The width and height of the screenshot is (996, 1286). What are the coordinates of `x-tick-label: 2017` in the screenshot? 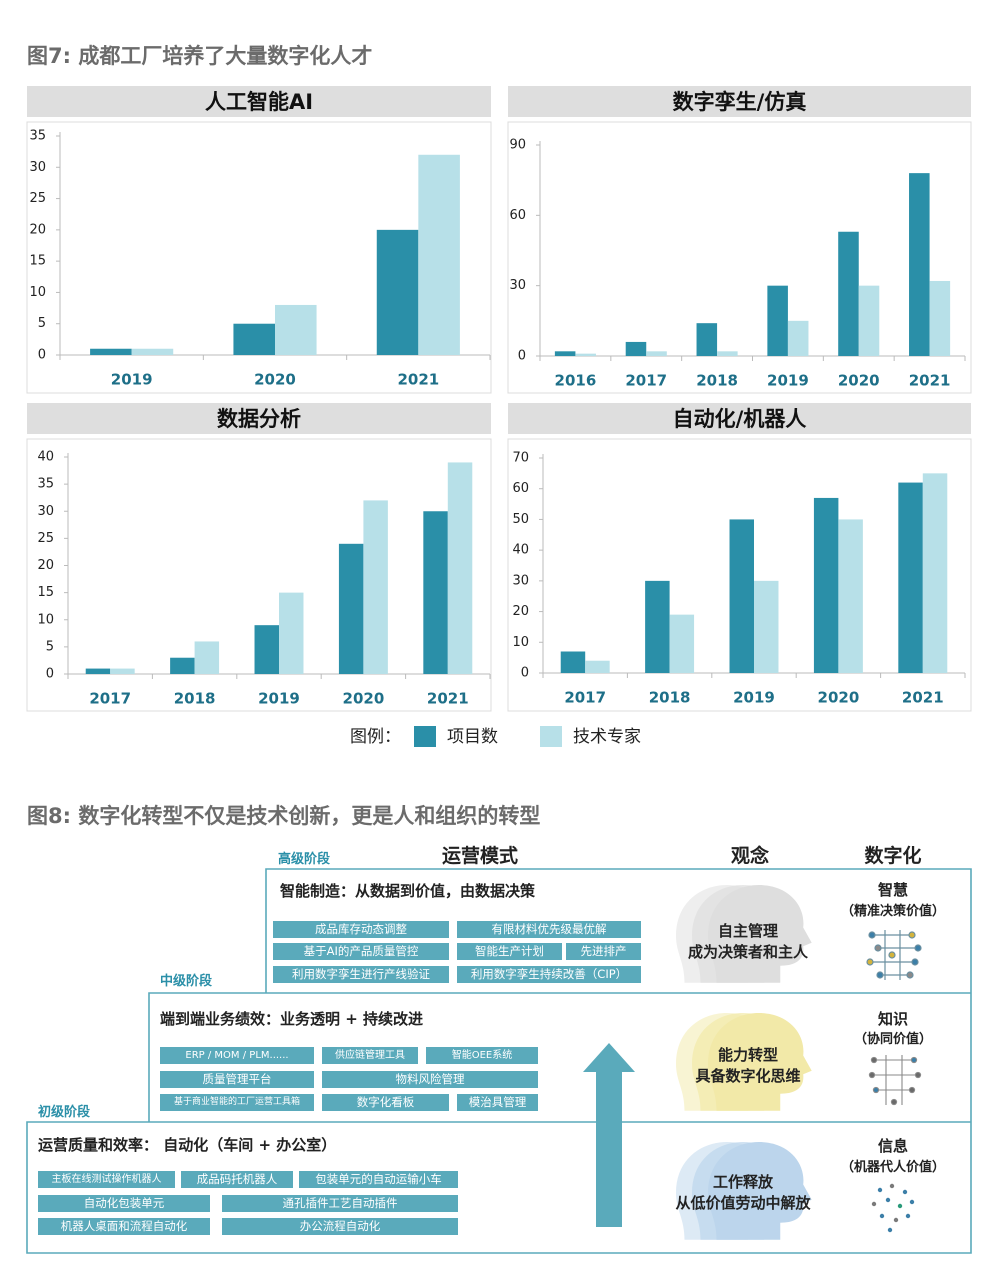 It's located at (646, 381).